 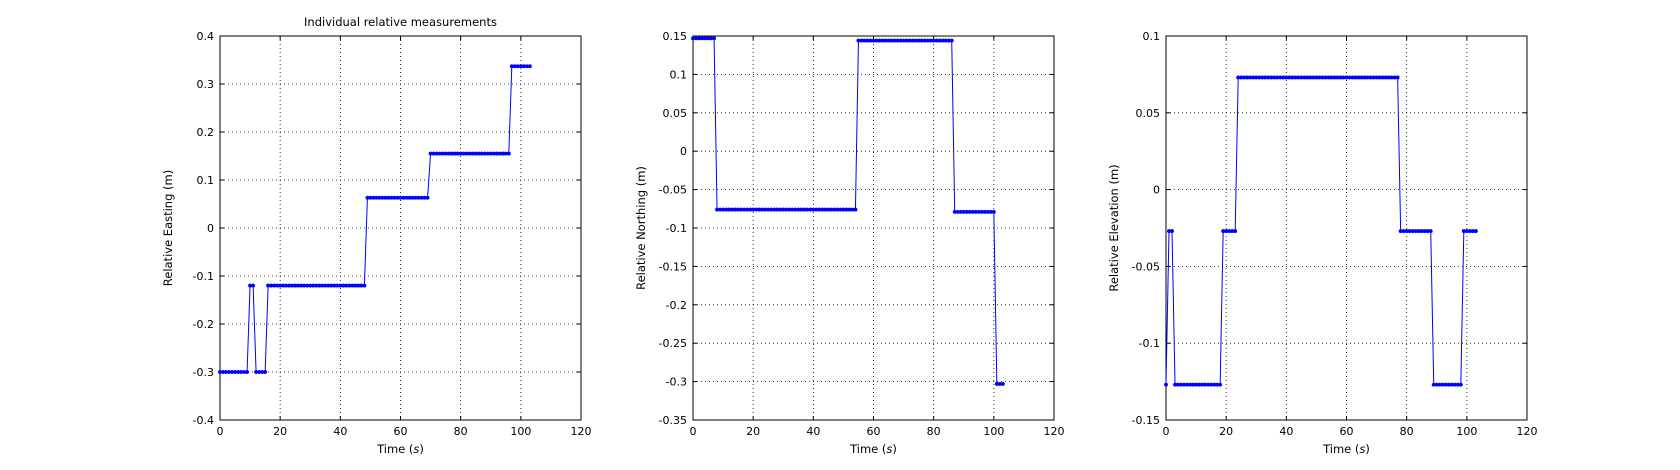 What do you see at coordinates (675, 36) in the screenshot?
I see `y-tick-label: 0.15` at bounding box center [675, 36].